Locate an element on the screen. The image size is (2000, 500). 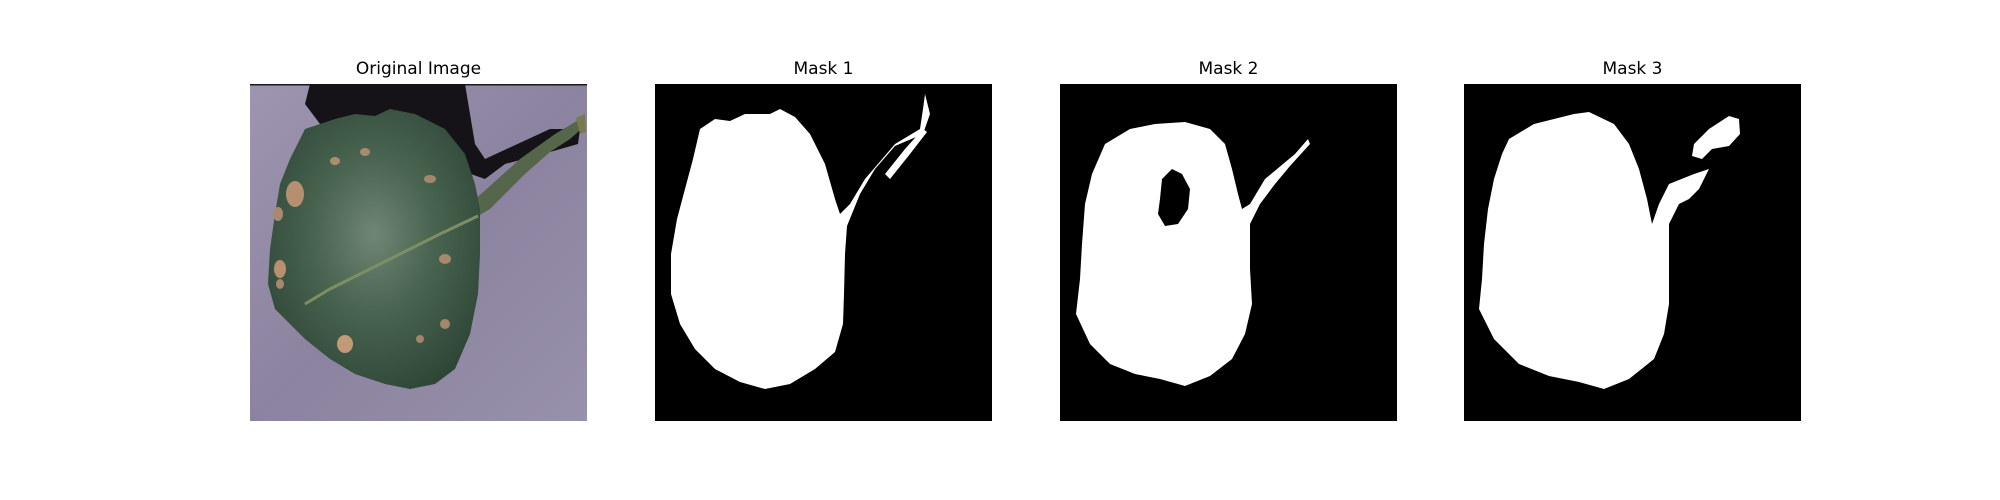
mask-2-image is located at coordinates (1228, 252).